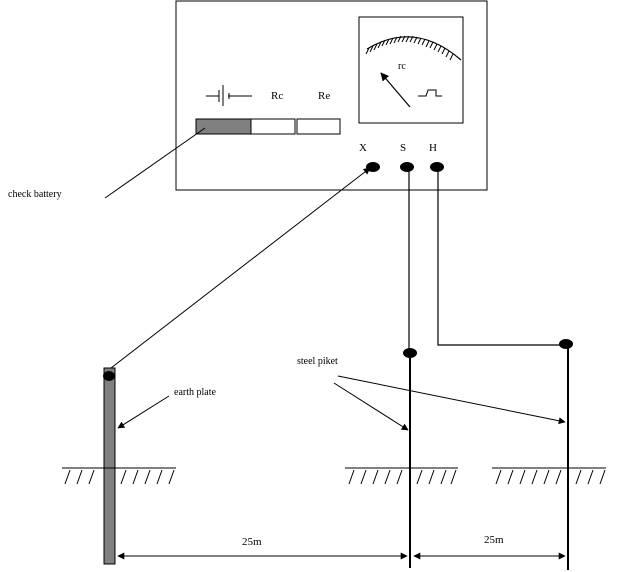 The width and height of the screenshot is (619, 572). What do you see at coordinates (433, 148) in the screenshot?
I see `terminal-h-label: H` at bounding box center [433, 148].